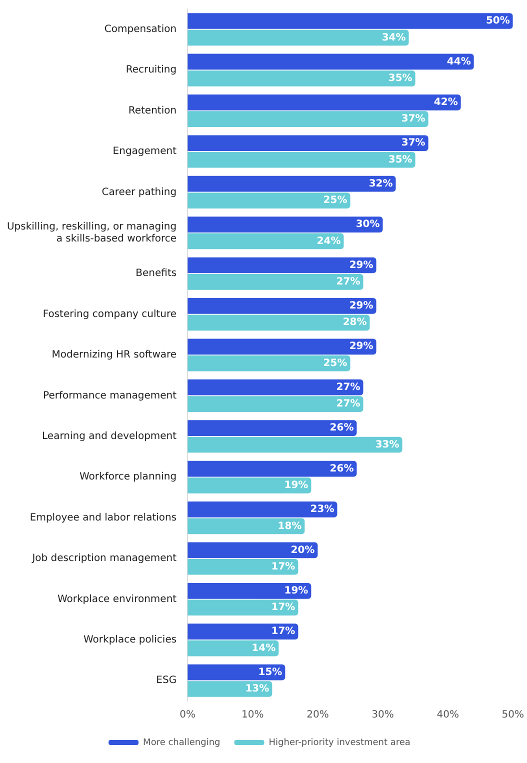 The width and height of the screenshot is (527, 763). What do you see at coordinates (317, 715) in the screenshot?
I see `x-tick-label: 20%` at bounding box center [317, 715].